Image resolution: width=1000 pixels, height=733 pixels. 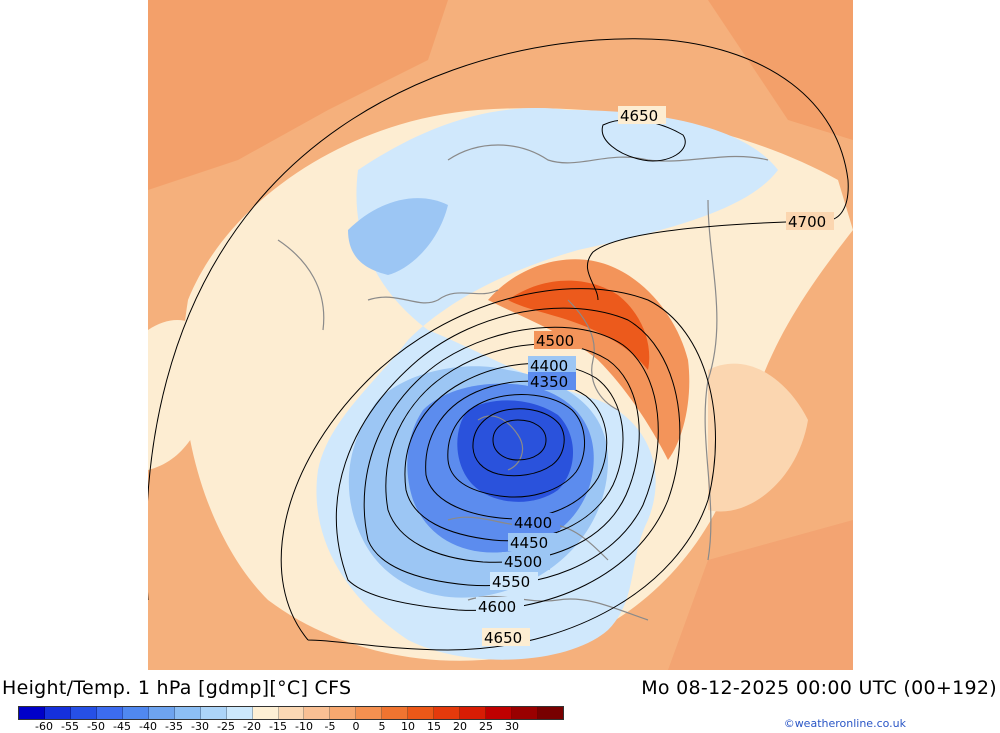 What do you see at coordinates (807, 222) in the screenshot?
I see `contour-label-4700: 4700` at bounding box center [807, 222].